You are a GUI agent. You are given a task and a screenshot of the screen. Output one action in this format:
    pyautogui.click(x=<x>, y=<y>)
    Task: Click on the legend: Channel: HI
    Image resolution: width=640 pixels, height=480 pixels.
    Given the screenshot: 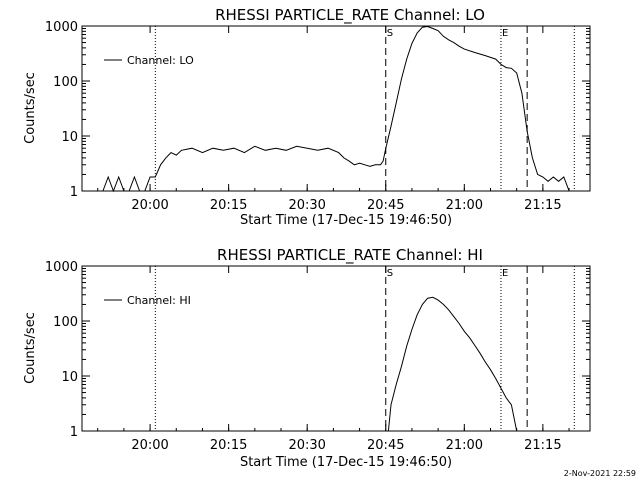 What is the action you would take?
    pyautogui.click(x=147, y=300)
    